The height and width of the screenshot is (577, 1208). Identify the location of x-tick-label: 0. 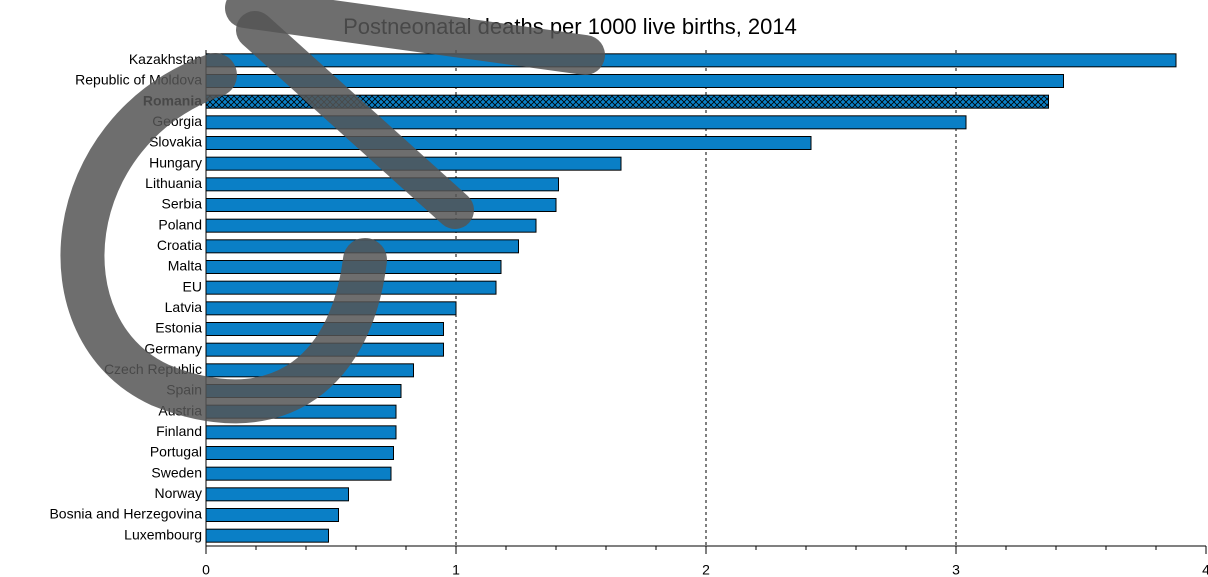
(206, 569).